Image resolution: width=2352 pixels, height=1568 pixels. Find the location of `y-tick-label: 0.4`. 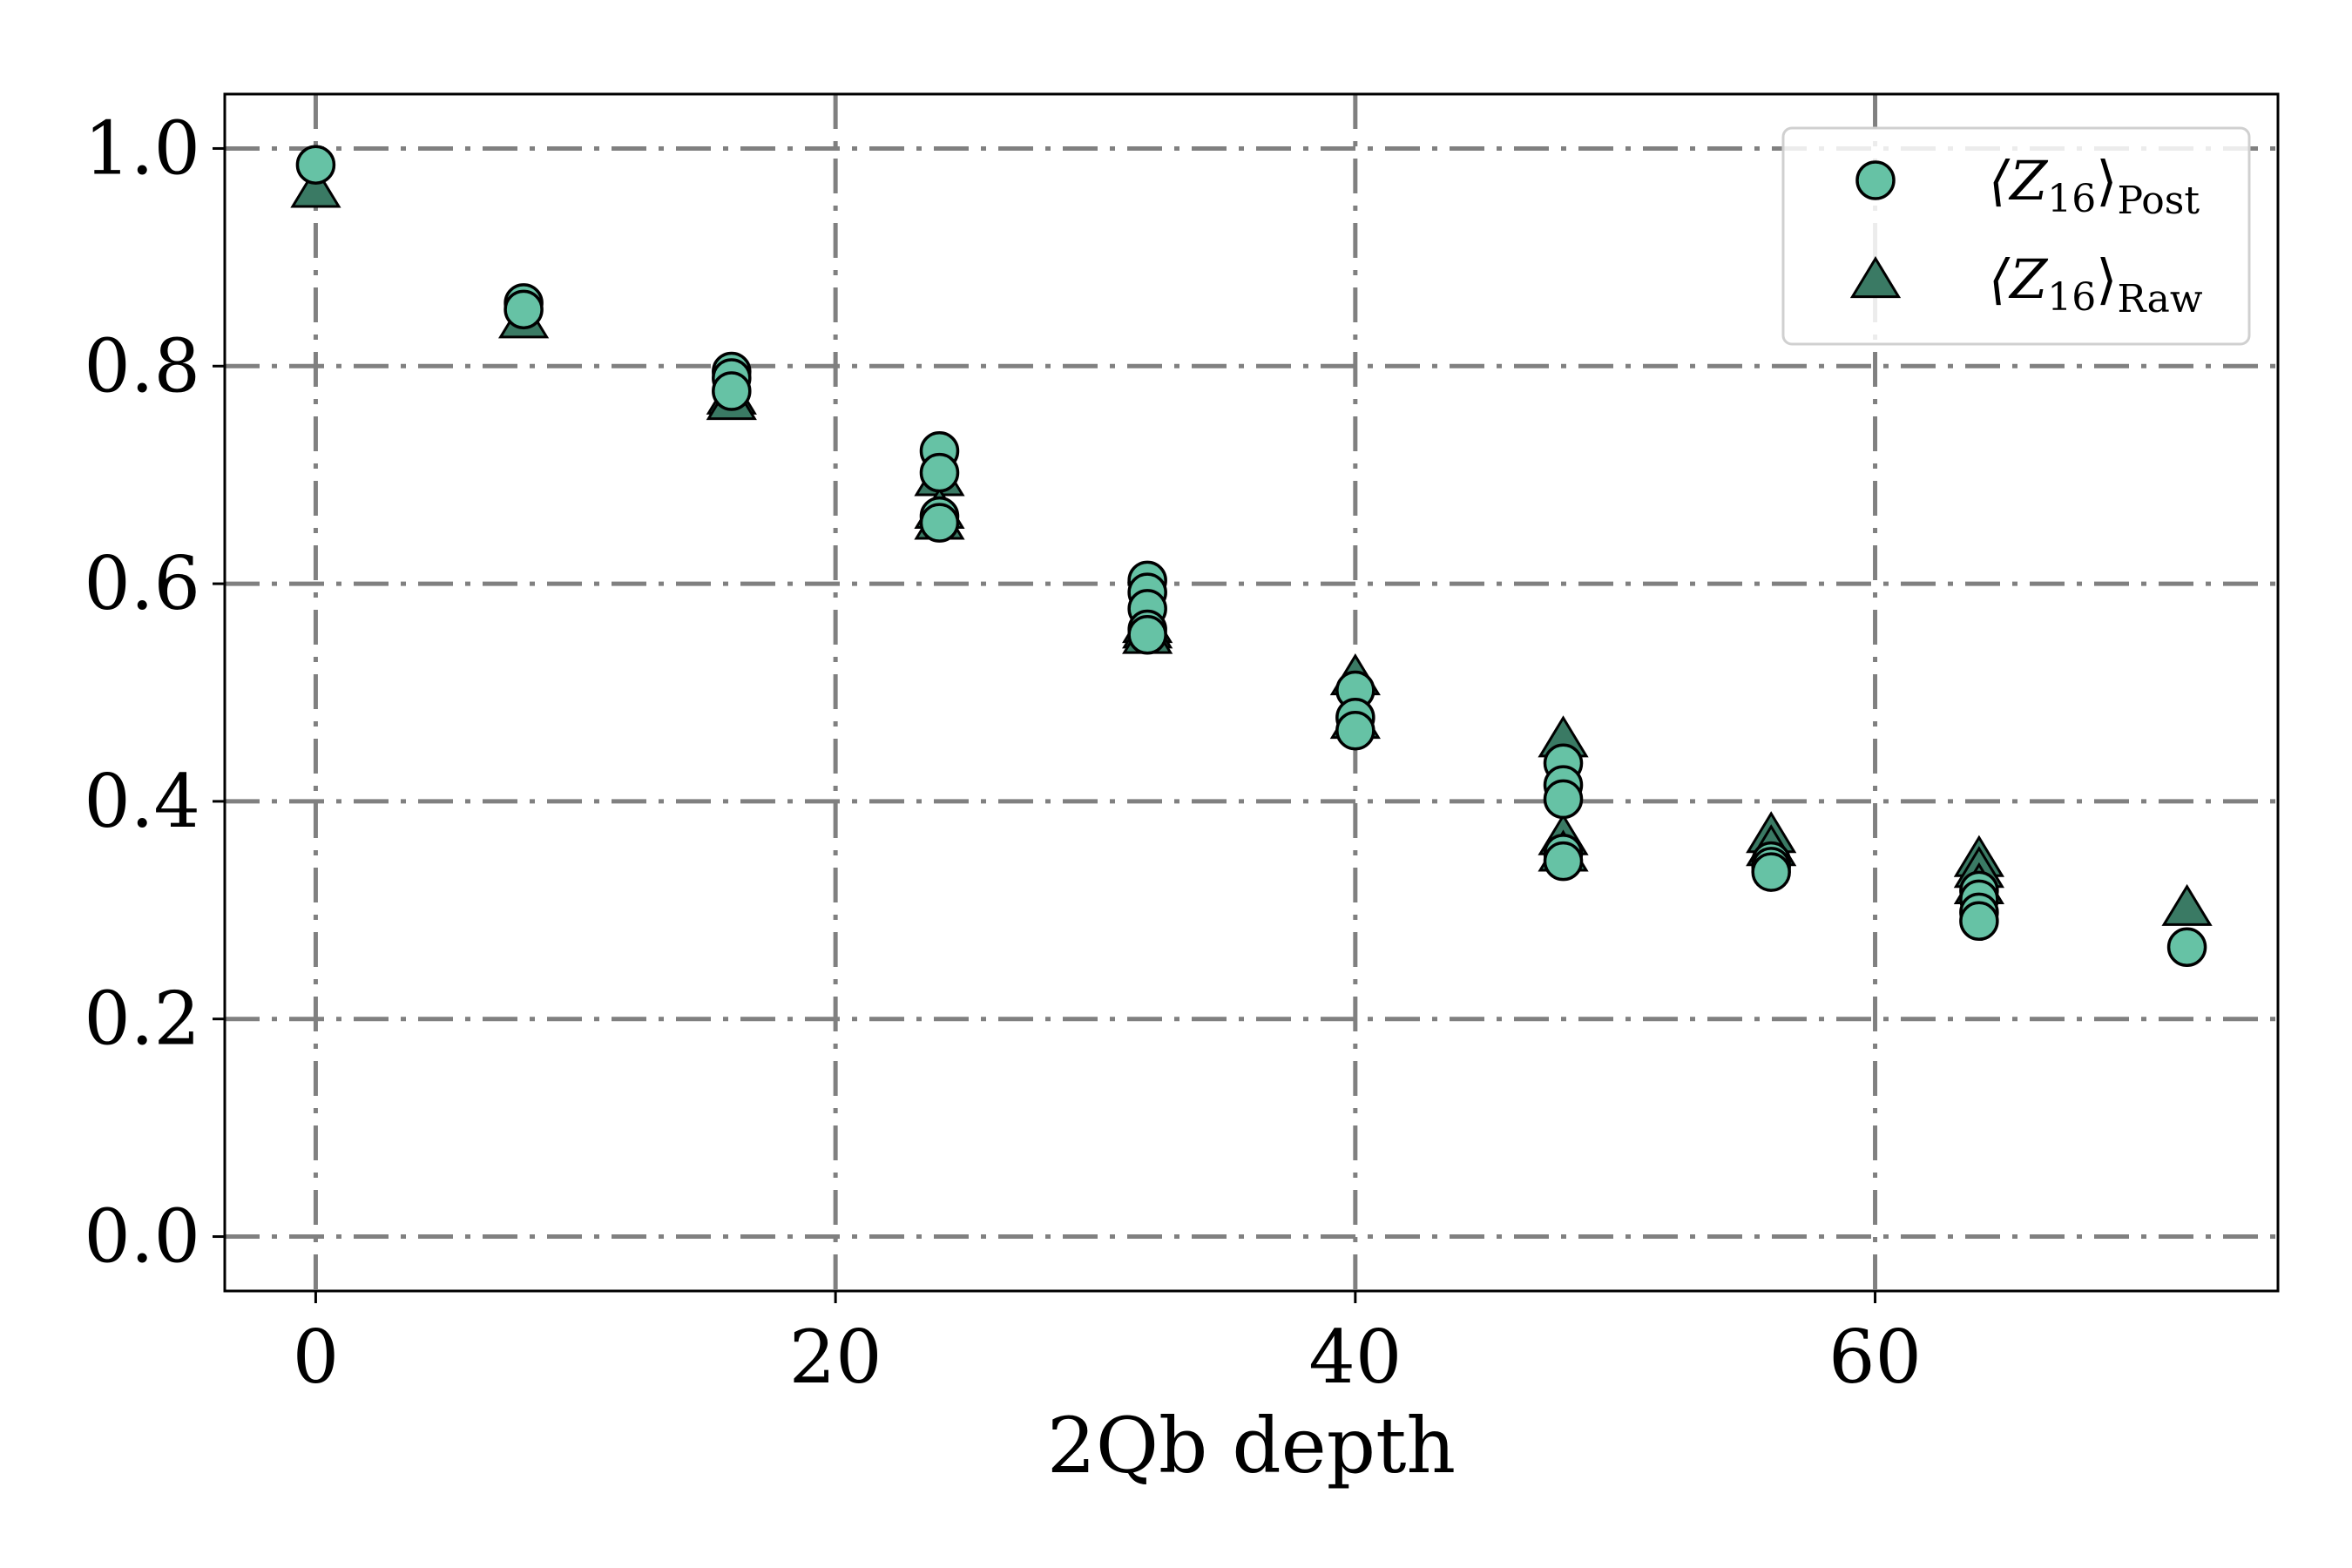

y-tick-label: 0.4 is located at coordinates (142, 801).